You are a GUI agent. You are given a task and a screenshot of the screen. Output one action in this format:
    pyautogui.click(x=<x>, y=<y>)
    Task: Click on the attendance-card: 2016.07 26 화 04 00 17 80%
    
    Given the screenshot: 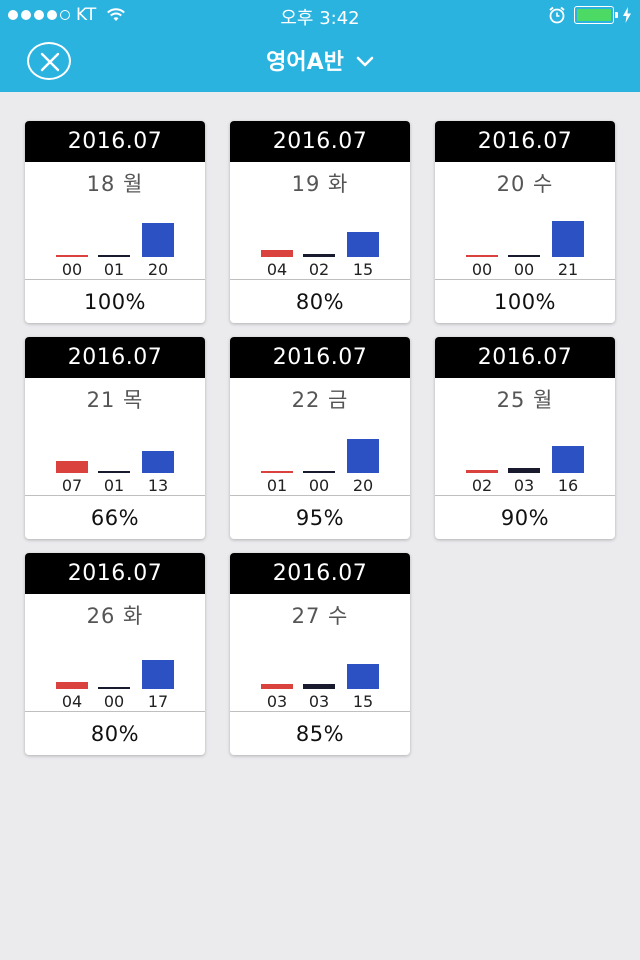 What is the action you would take?
    pyautogui.click(x=115, y=654)
    